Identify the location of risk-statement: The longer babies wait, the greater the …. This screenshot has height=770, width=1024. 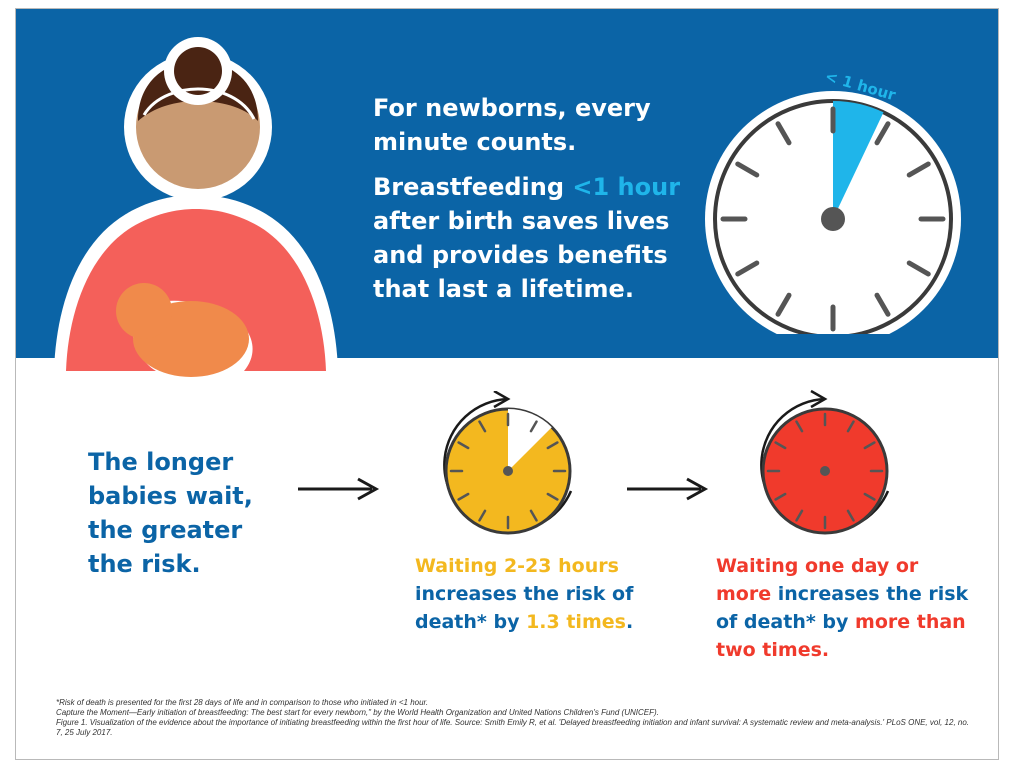
(170, 513).